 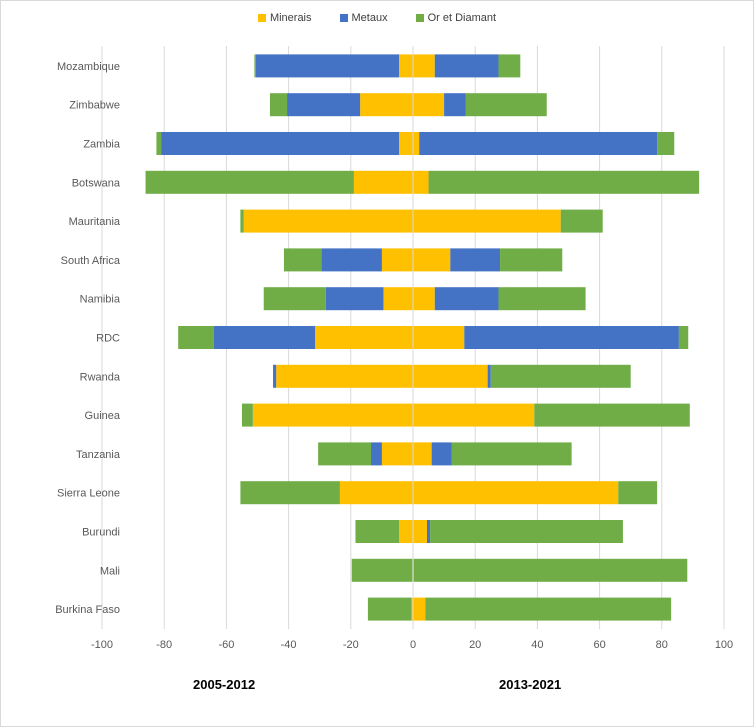 I want to click on x-tick-label: -80, so click(x=164, y=645).